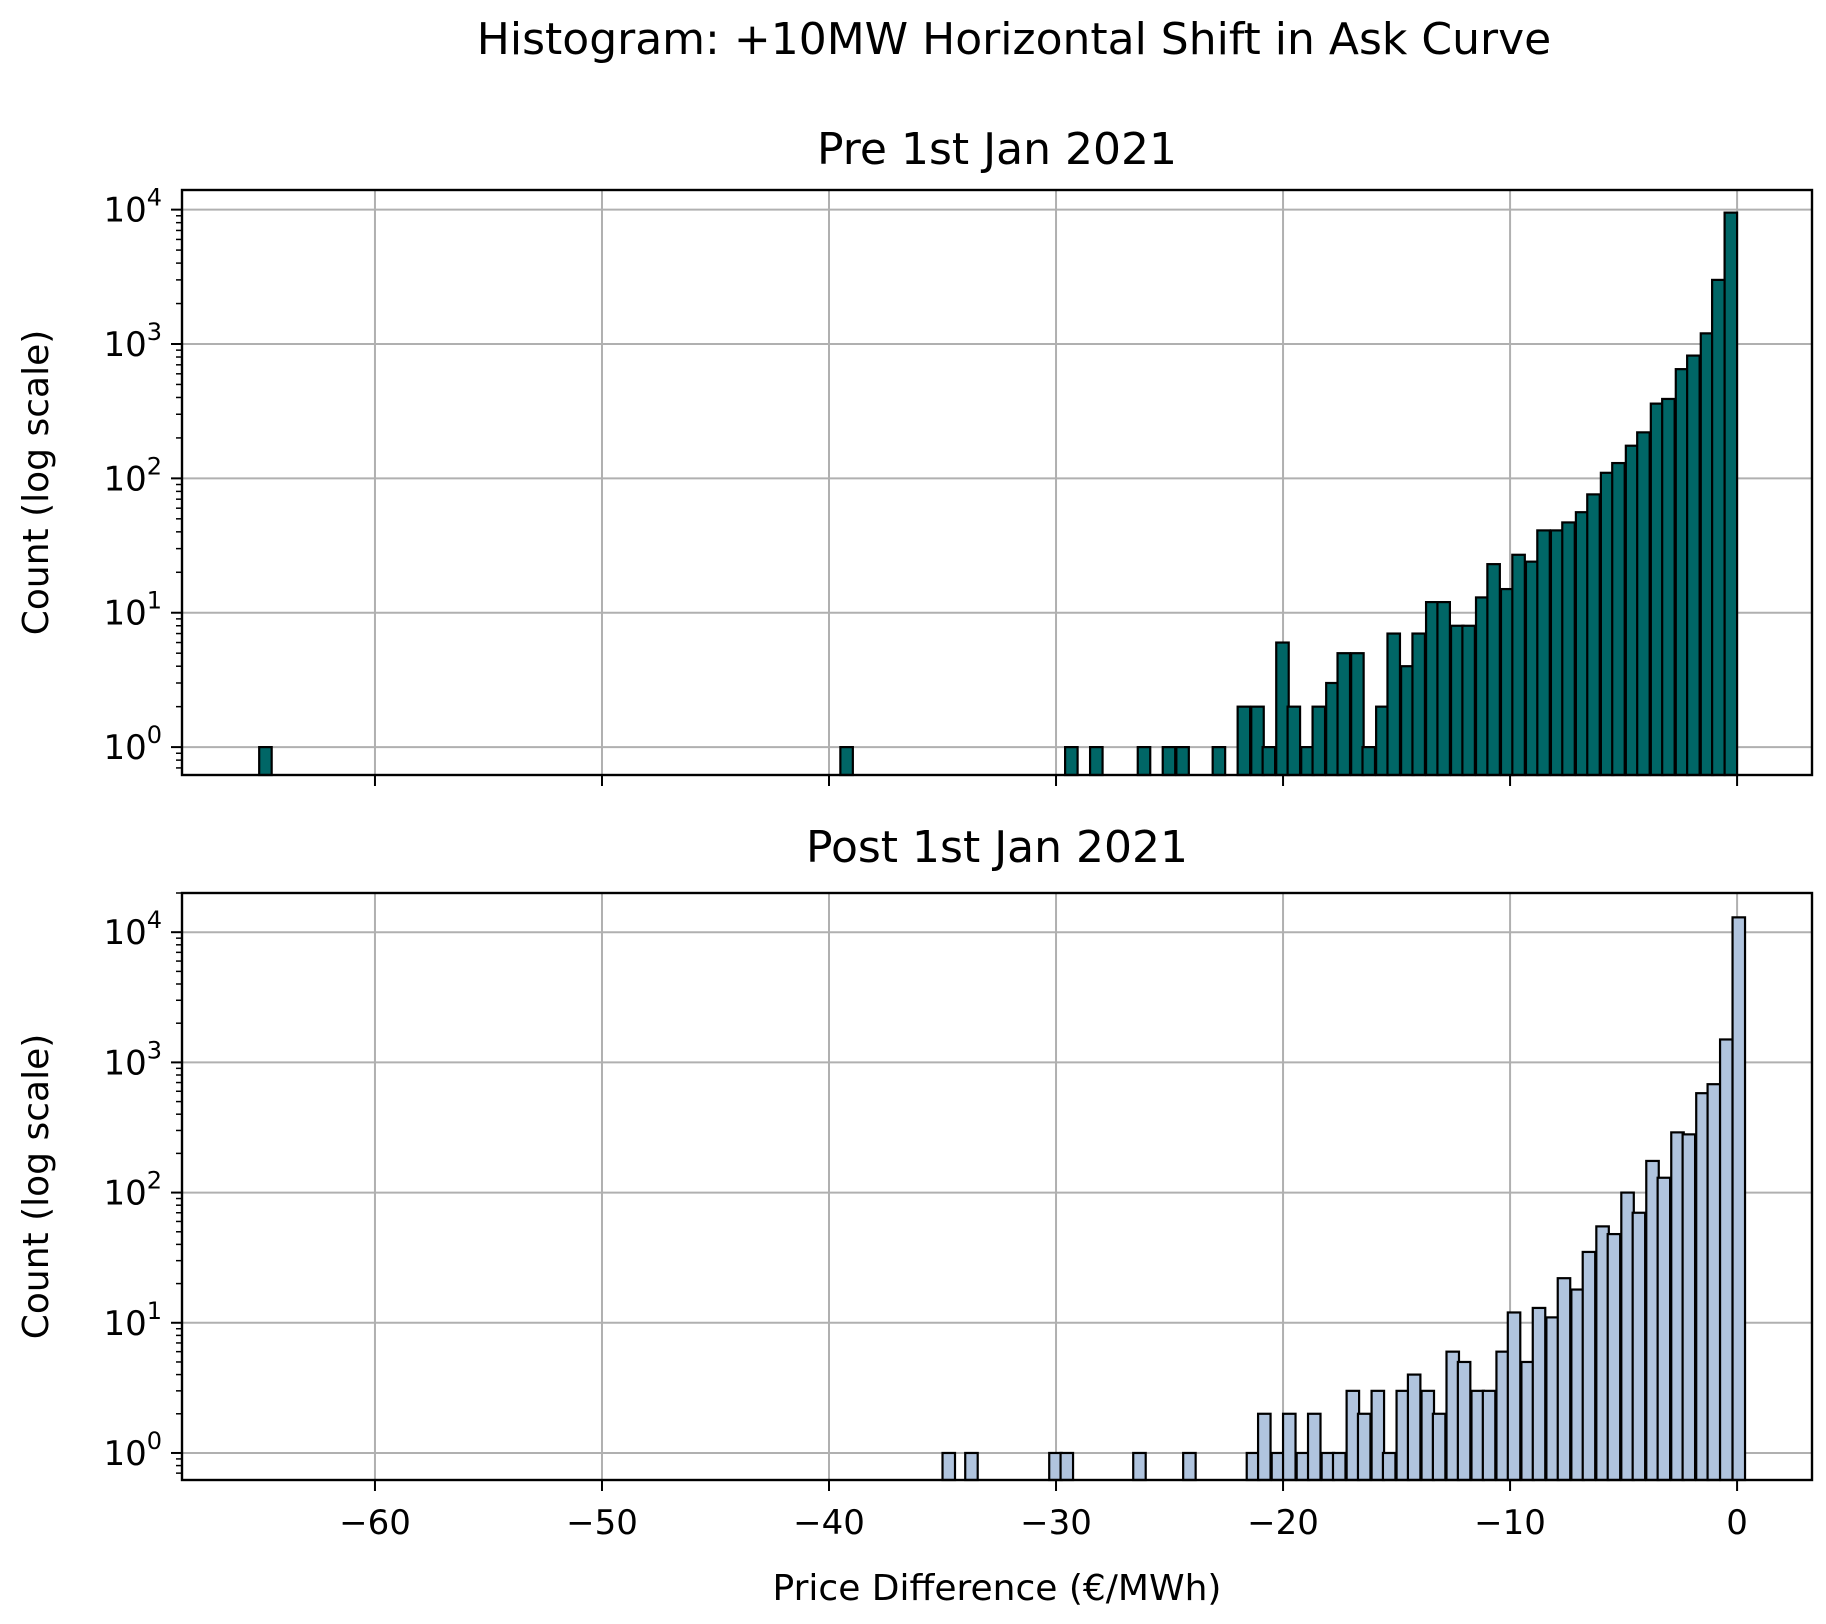 The height and width of the screenshot is (1624, 1826). What do you see at coordinates (179, 1183) in the screenshot?
I see `y-minor-ticks-post` at bounding box center [179, 1183].